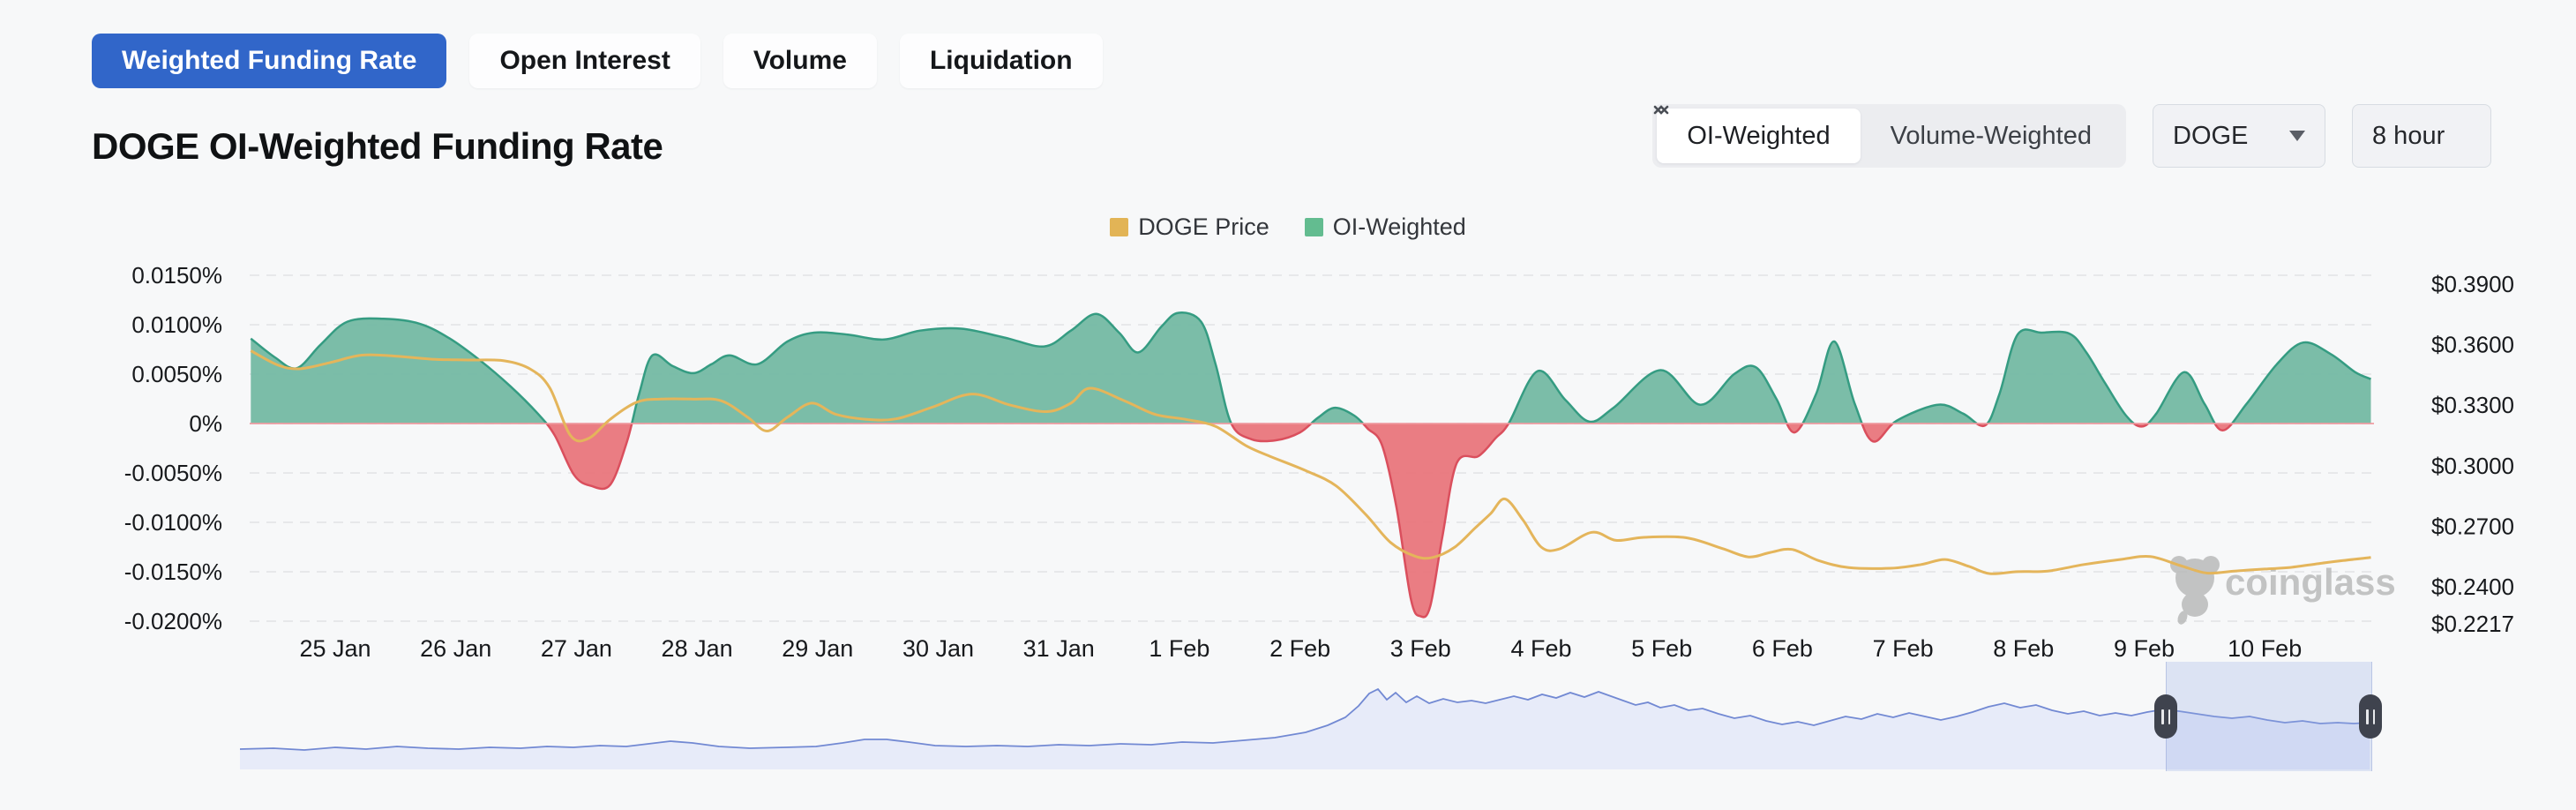 The width and height of the screenshot is (2576, 810). Describe the element at coordinates (1001, 61) in the screenshot. I see `tab-liquidation: Liquidation` at that location.